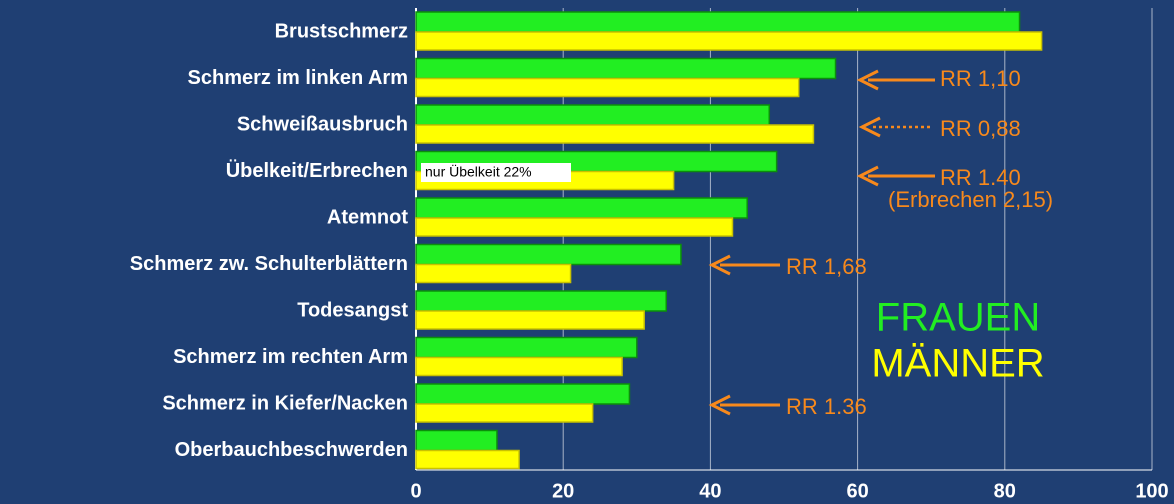  What do you see at coordinates (1005, 491) in the screenshot?
I see `x-tick-label: 80` at bounding box center [1005, 491].